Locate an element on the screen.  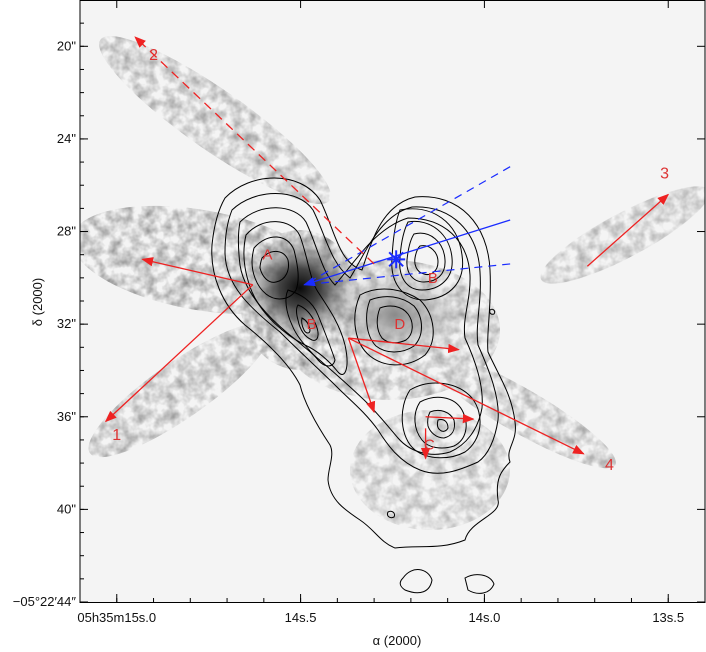
peak-labels: A B B D C is located at coordinates (349, 350).